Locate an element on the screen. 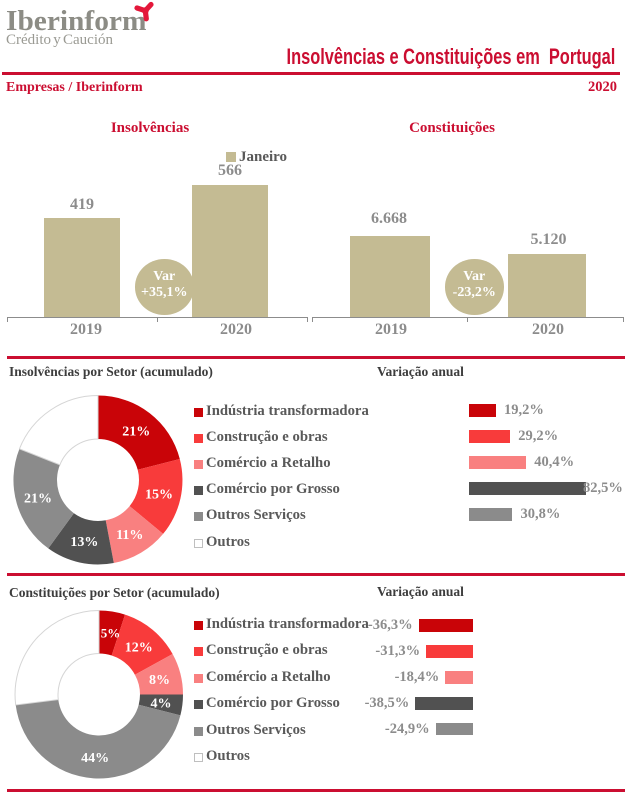 Image resolution: width=639 pixels, height=801 pixels. svg-text: 5% is located at coordinates (111, 632).